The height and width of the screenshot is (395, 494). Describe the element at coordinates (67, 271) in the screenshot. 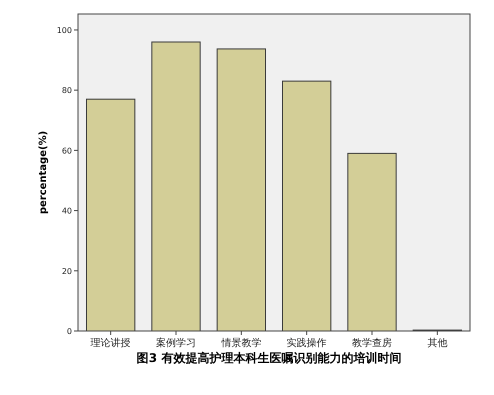

I see `y-tick-label: 20` at that location.